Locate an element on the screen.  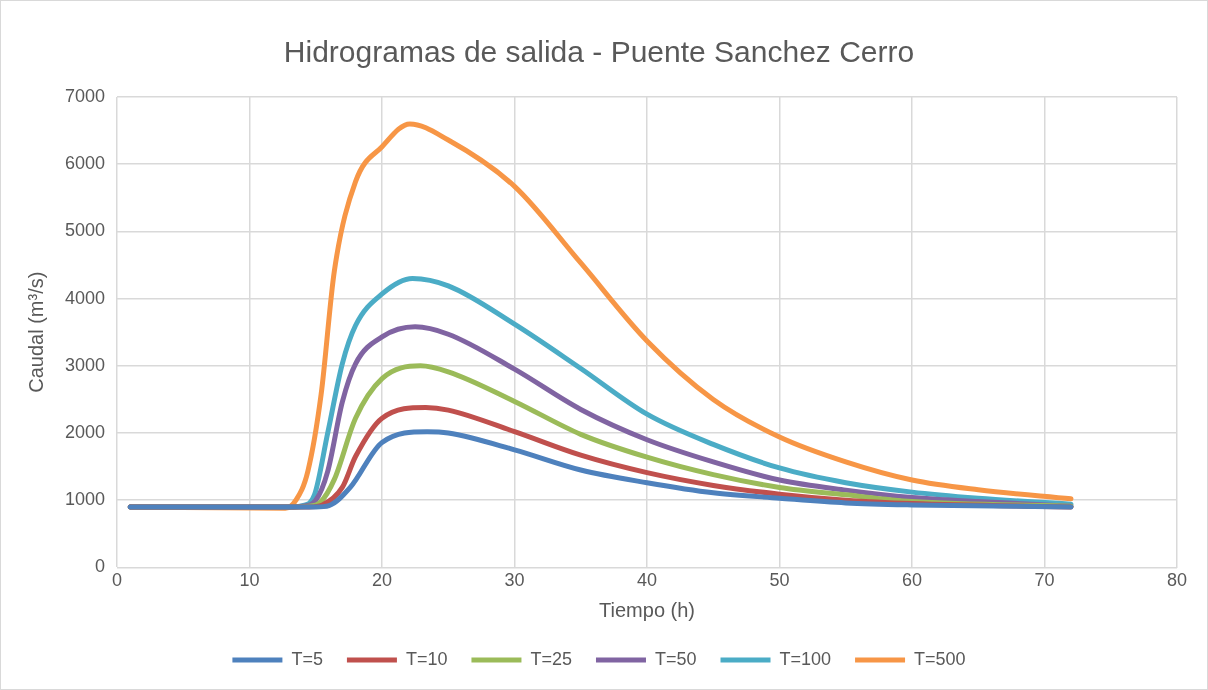
legend-label: T=500 is located at coordinates (940, 658).